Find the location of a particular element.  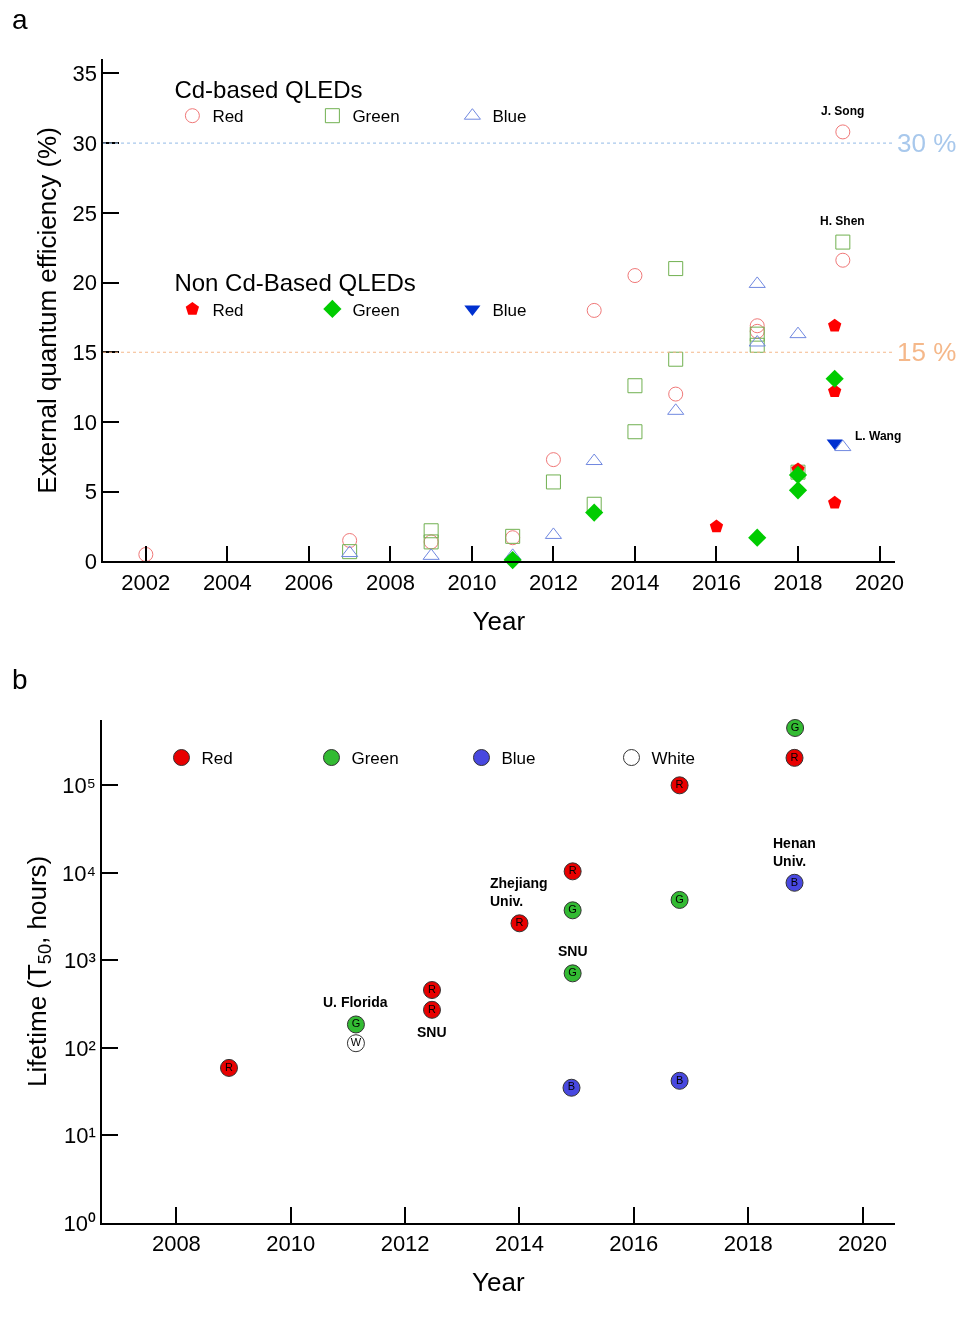

annotation: J. Song is located at coordinates (843, 111).